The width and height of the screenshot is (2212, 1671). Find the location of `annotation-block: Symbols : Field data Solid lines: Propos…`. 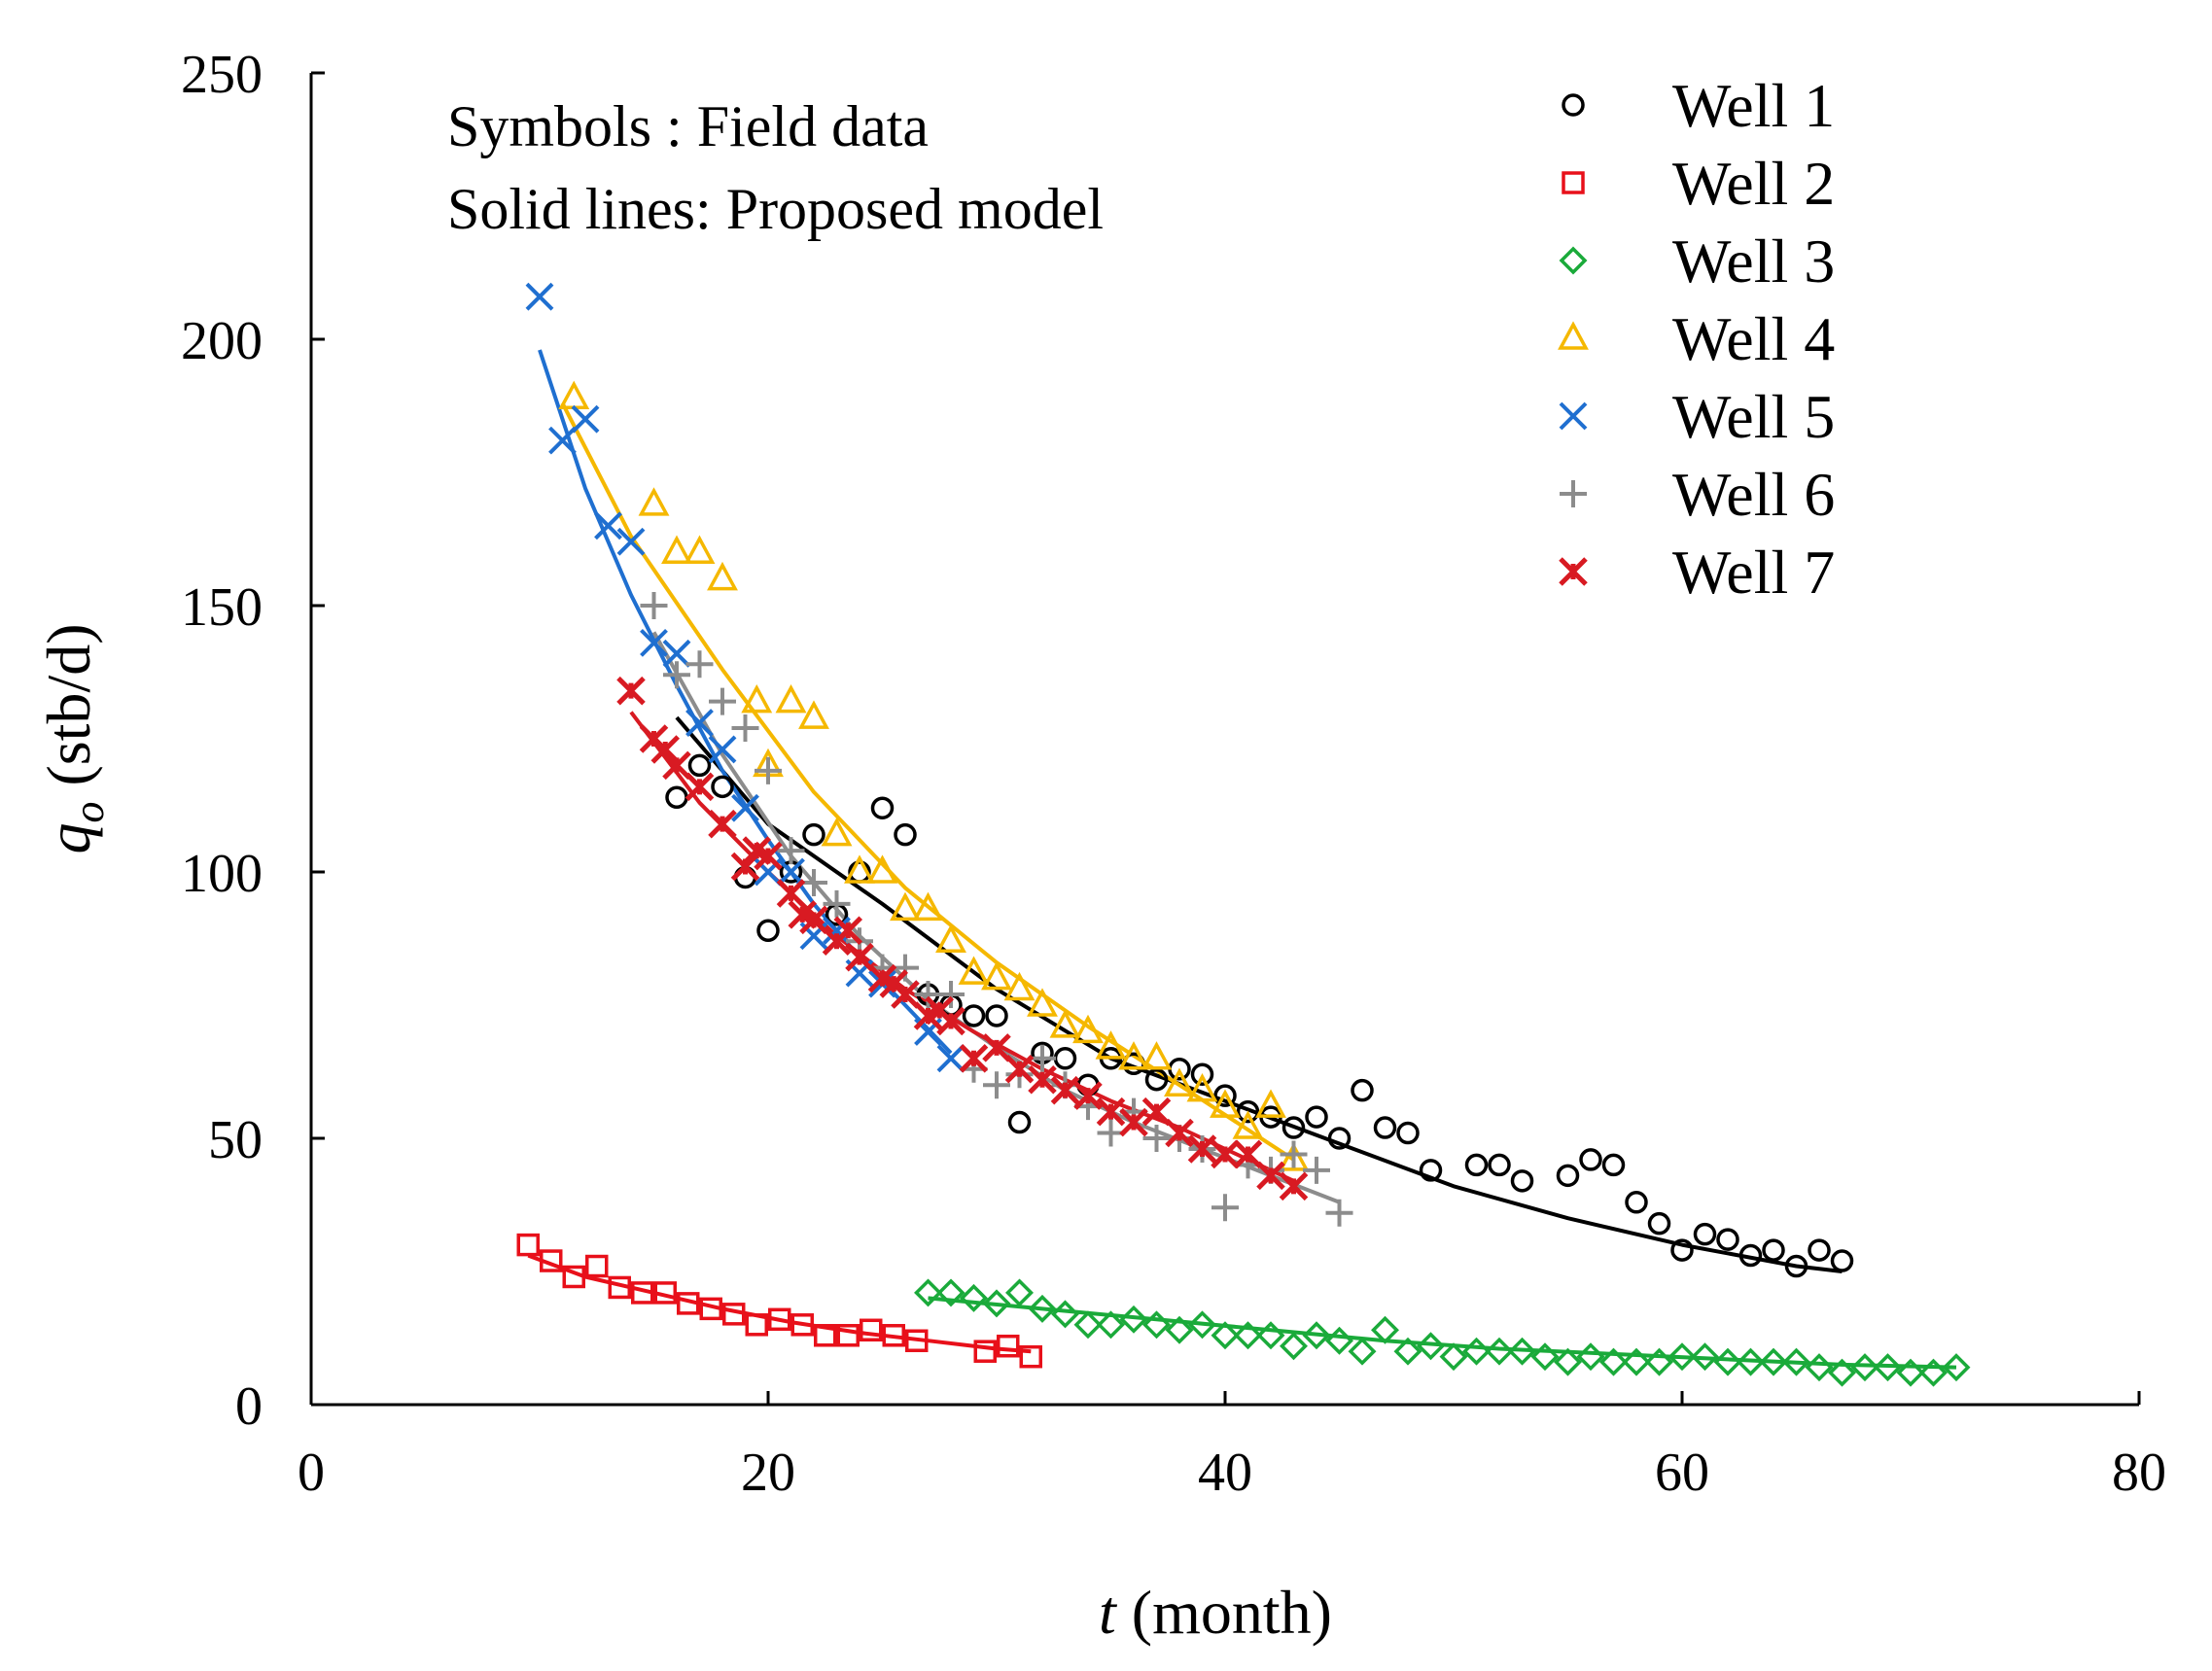

annotation-block: Symbols : Field data Solid lines: Propos… is located at coordinates (775, 167).